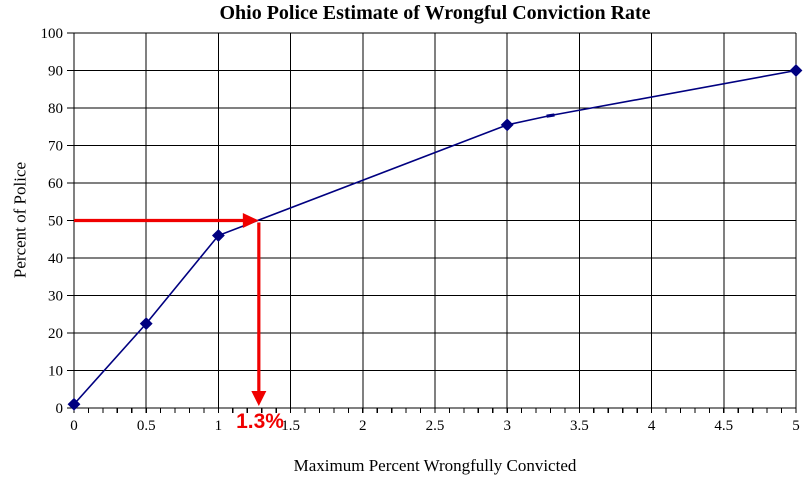 This screenshot has width=808, height=484. Describe the element at coordinates (55, 184) in the screenshot. I see `y-tick-label: 60` at that location.